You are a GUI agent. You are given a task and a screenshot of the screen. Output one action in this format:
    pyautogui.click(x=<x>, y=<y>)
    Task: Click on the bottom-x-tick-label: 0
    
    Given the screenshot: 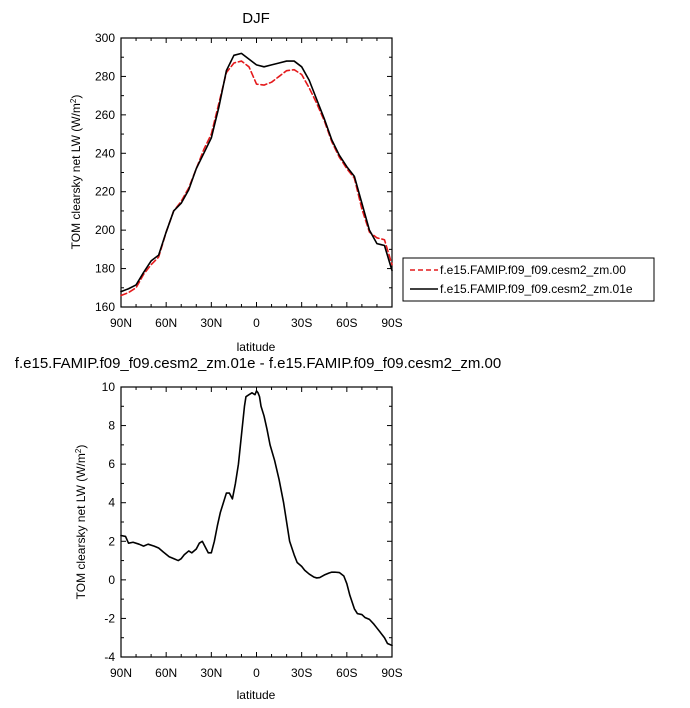 What is the action you would take?
    pyautogui.click(x=256, y=673)
    